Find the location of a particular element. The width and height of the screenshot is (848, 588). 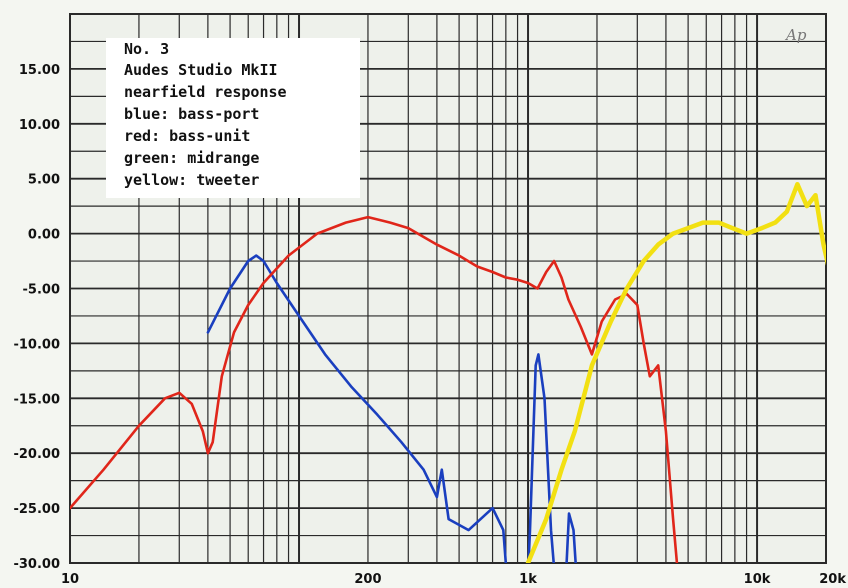

y-tick-label: -20.00 is located at coordinates (36, 454).